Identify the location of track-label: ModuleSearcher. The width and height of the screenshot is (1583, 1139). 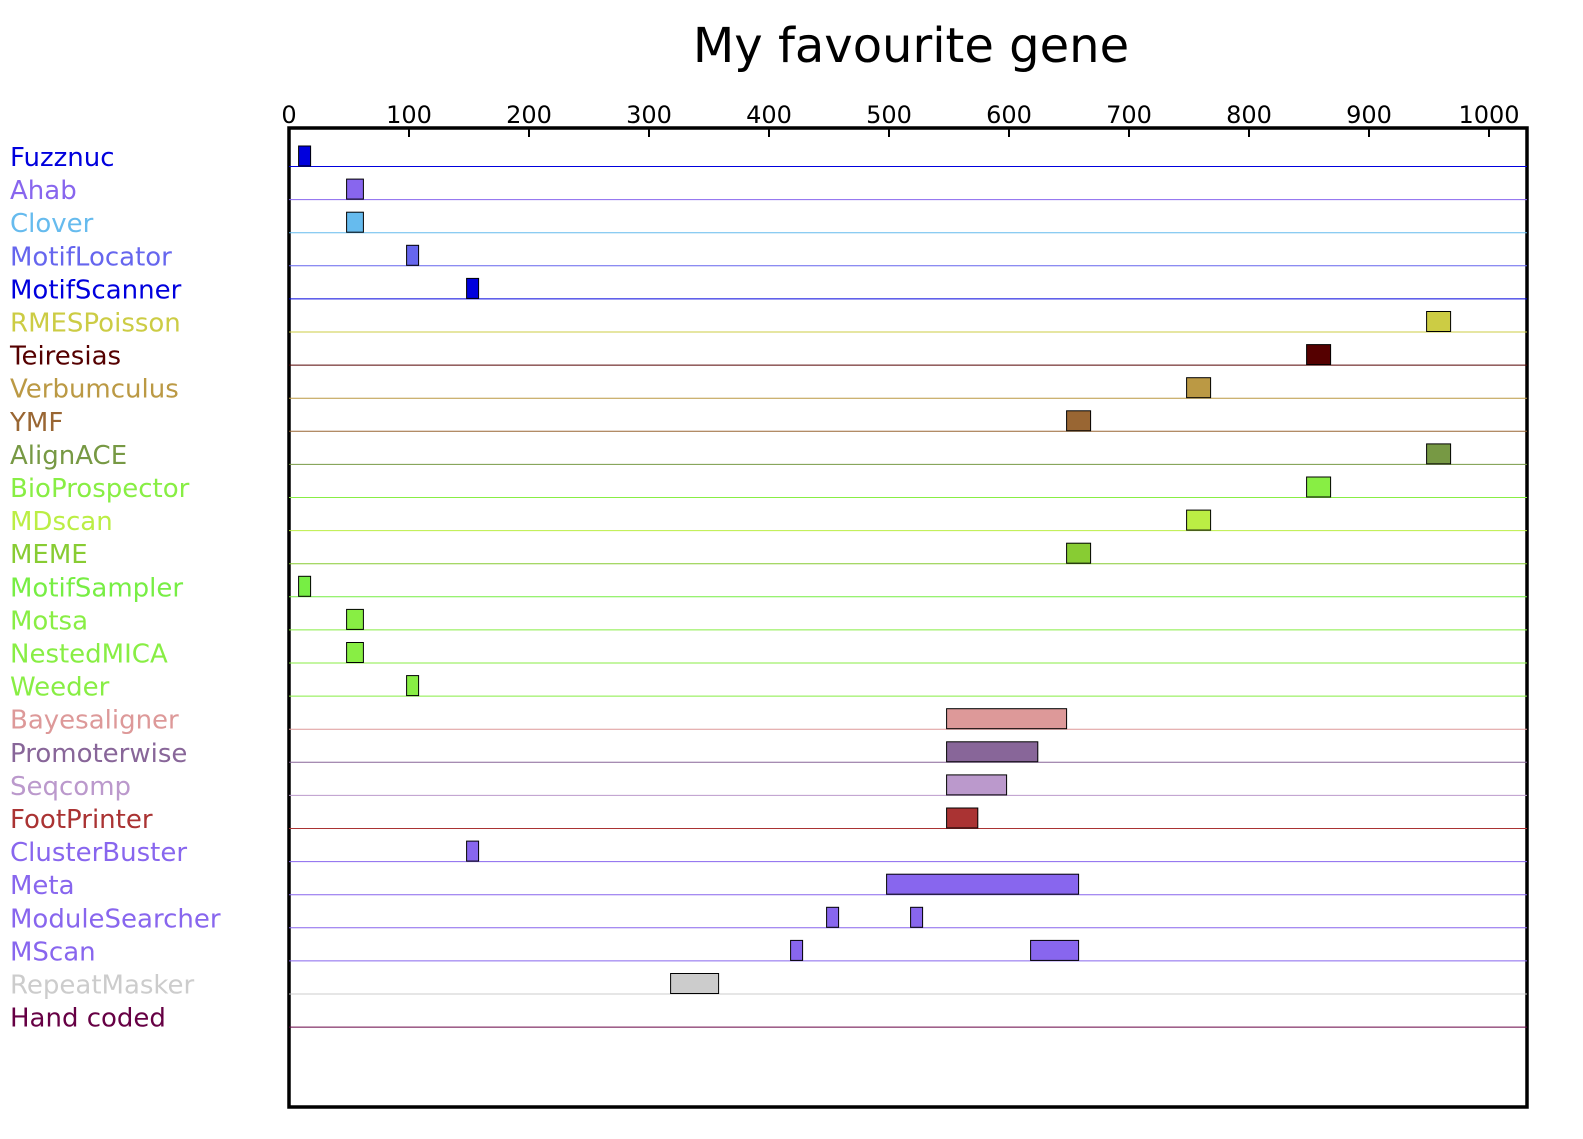
(115, 919).